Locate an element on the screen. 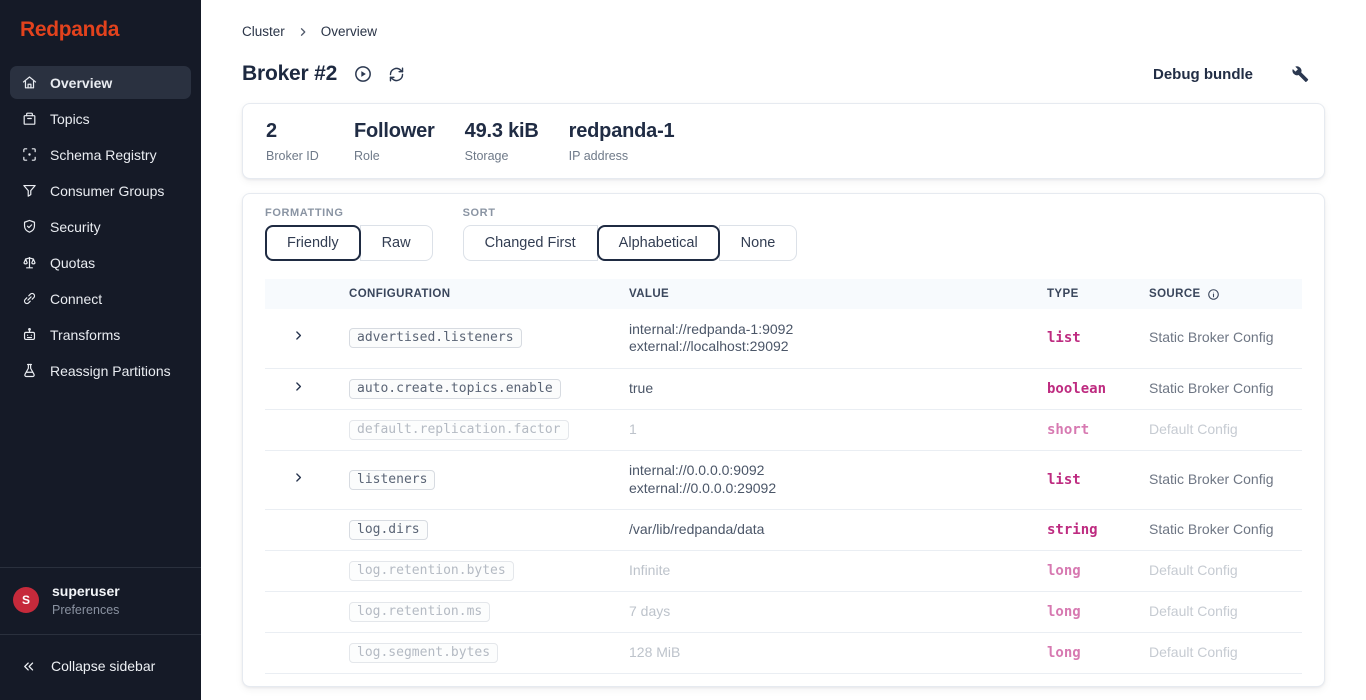 The height and width of the screenshot is (700, 1366). config-value-line: /var/lib/redpanda/data is located at coordinates (697, 528).